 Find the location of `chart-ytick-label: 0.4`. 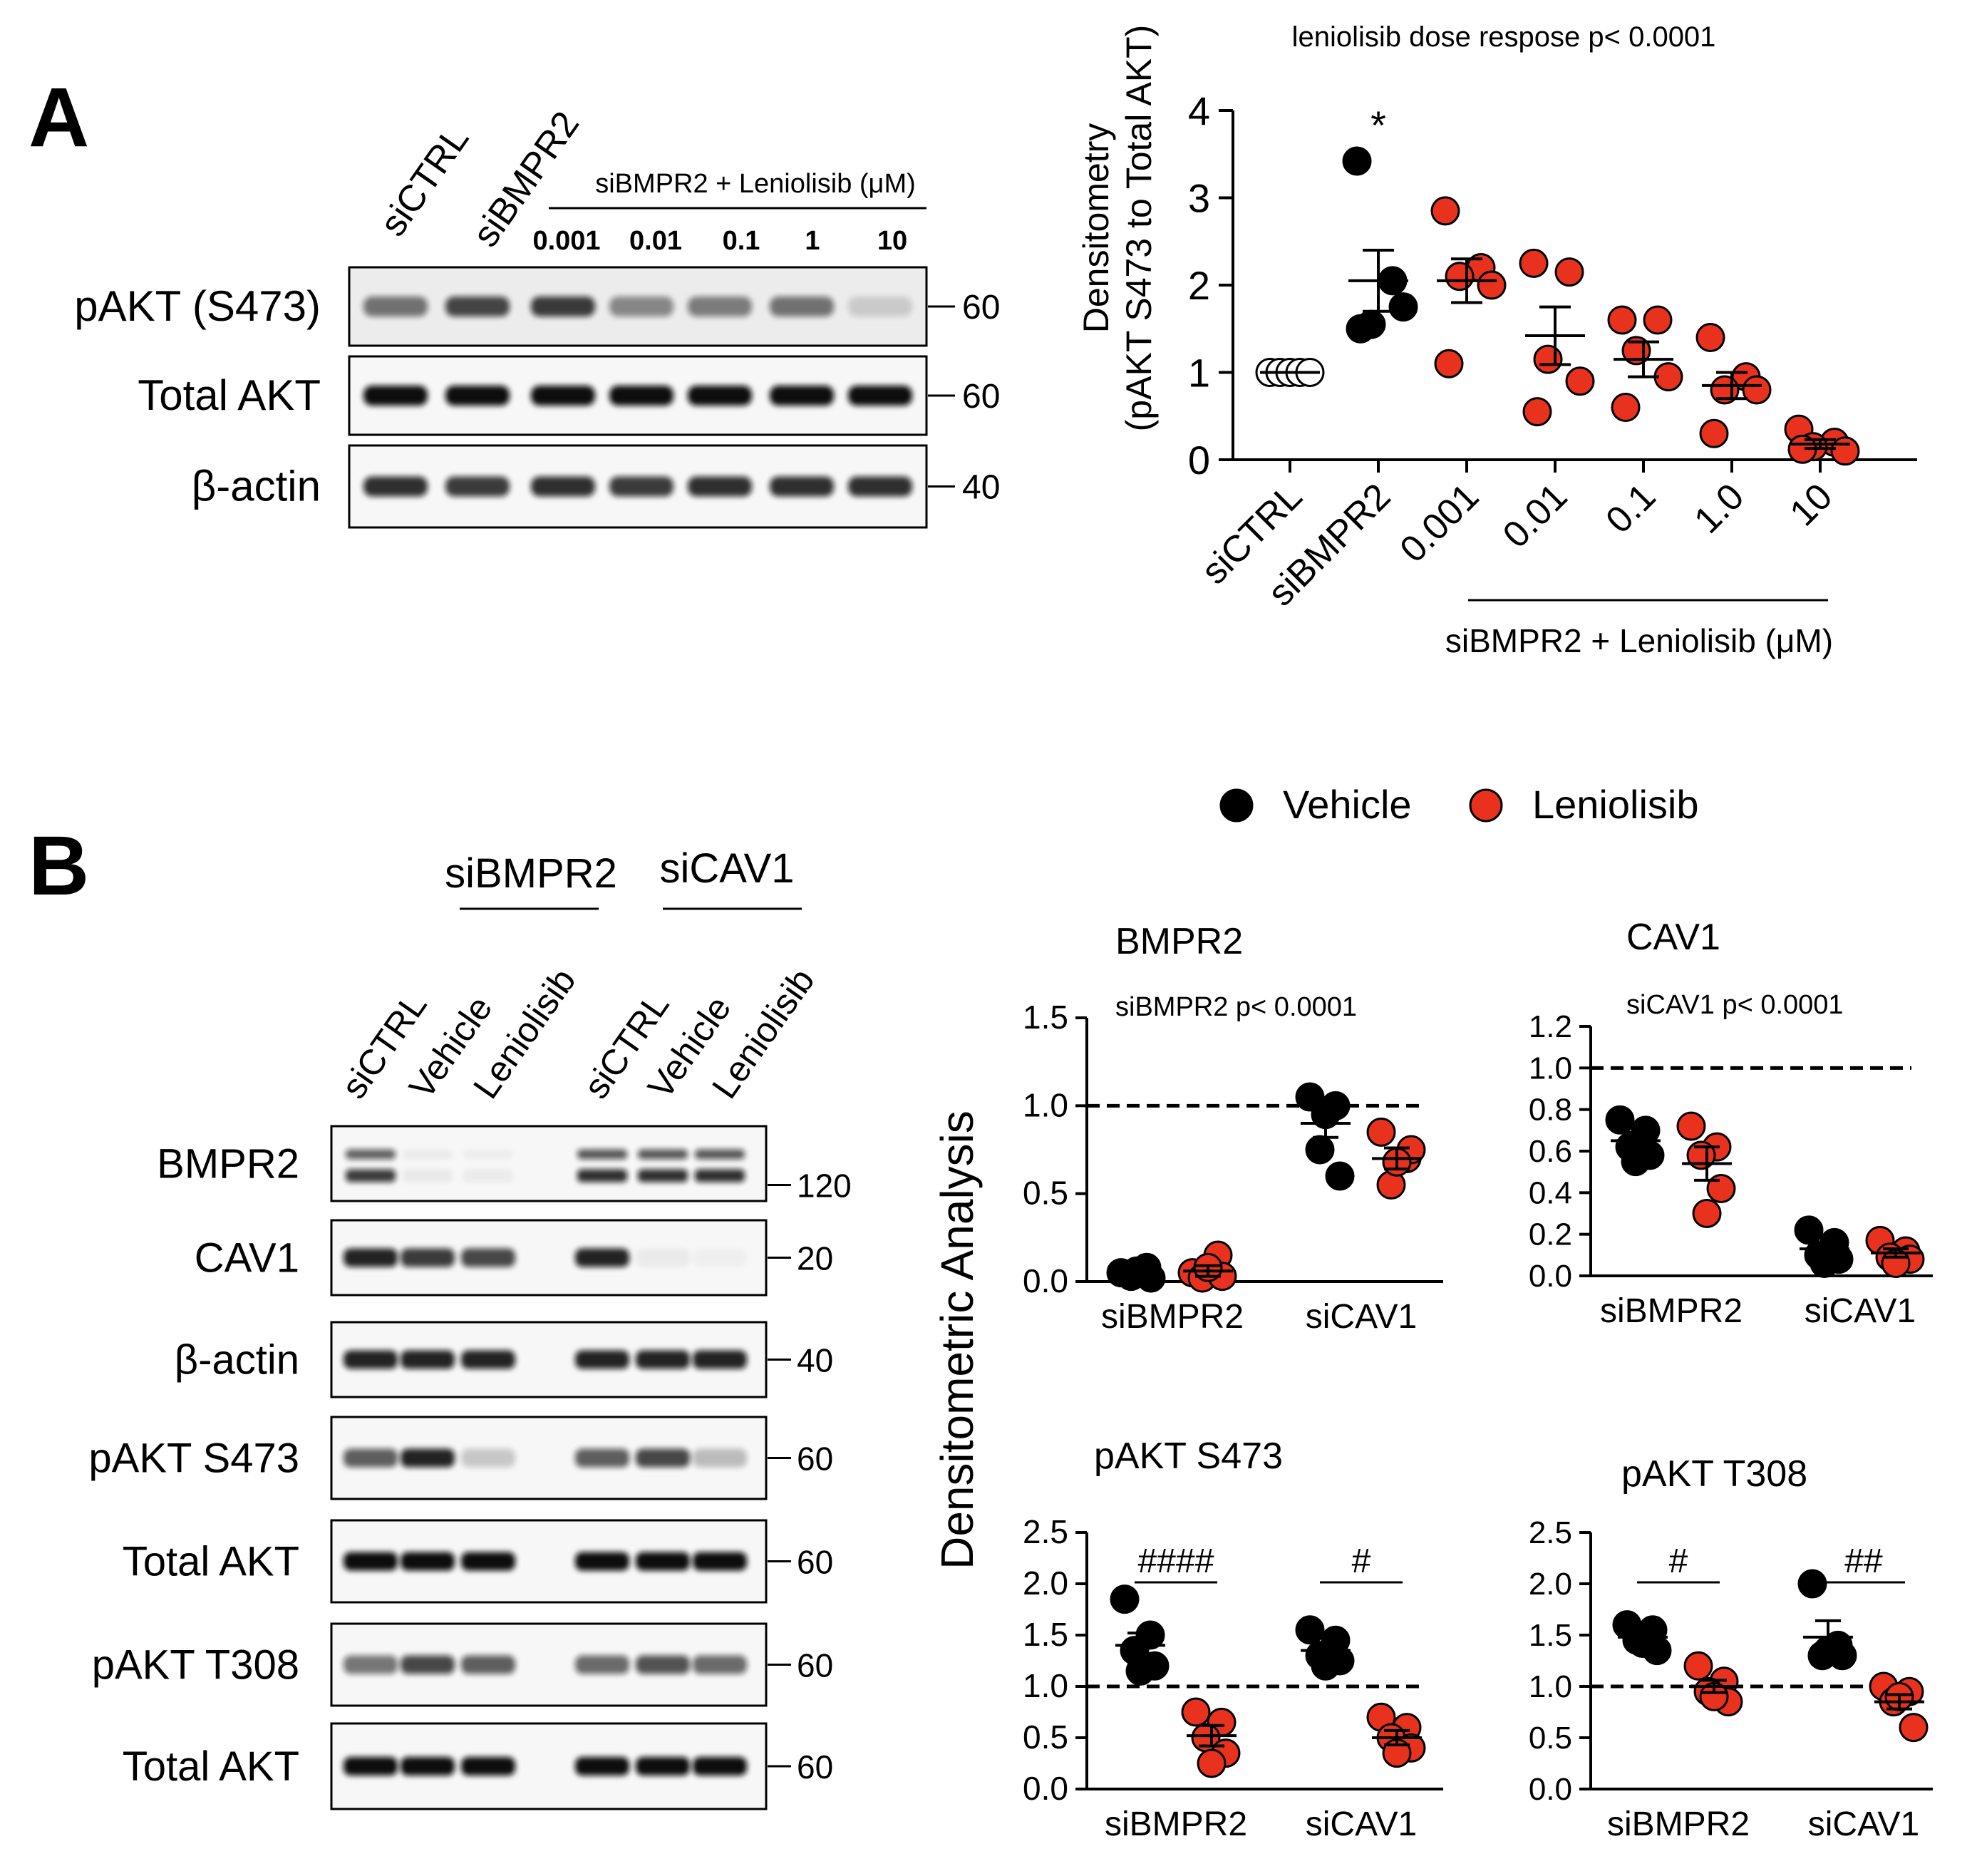

chart-ytick-label: 0.4 is located at coordinates (1550, 1192).